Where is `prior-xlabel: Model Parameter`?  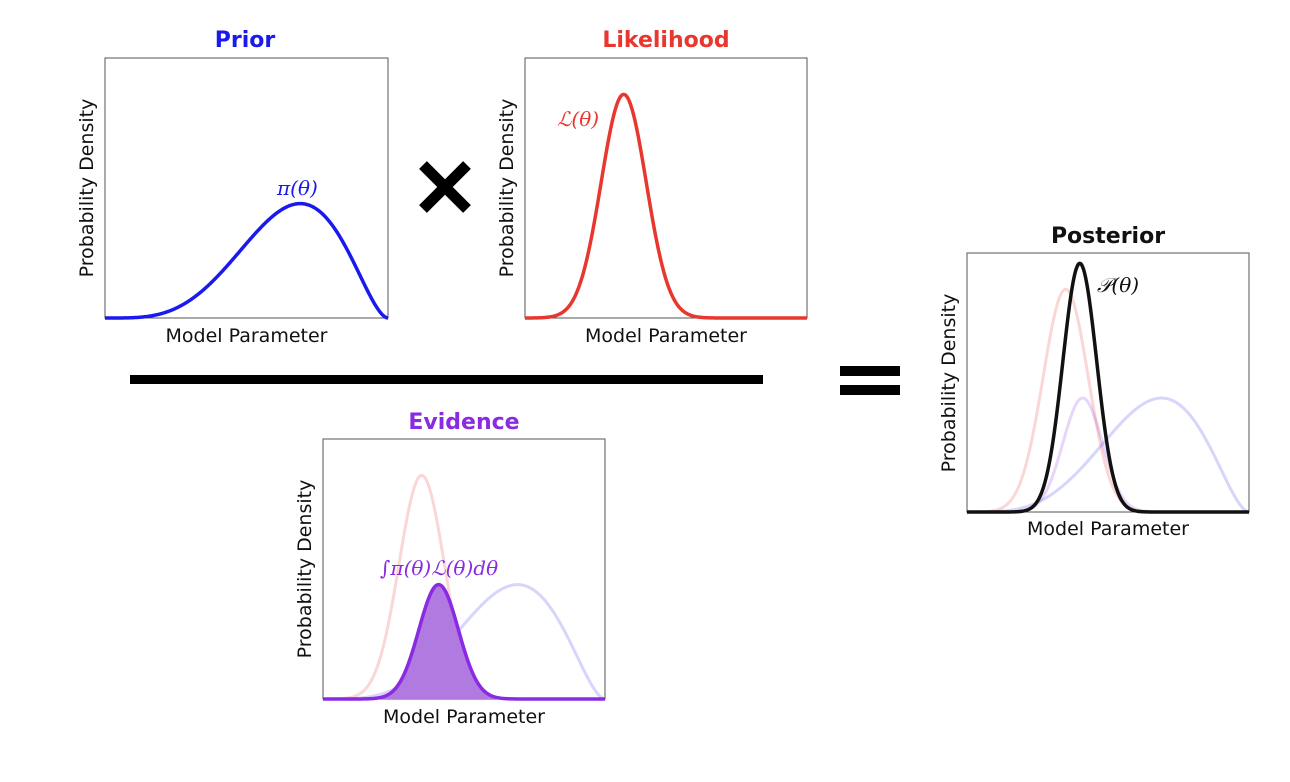 prior-xlabel: Model Parameter is located at coordinates (246, 336).